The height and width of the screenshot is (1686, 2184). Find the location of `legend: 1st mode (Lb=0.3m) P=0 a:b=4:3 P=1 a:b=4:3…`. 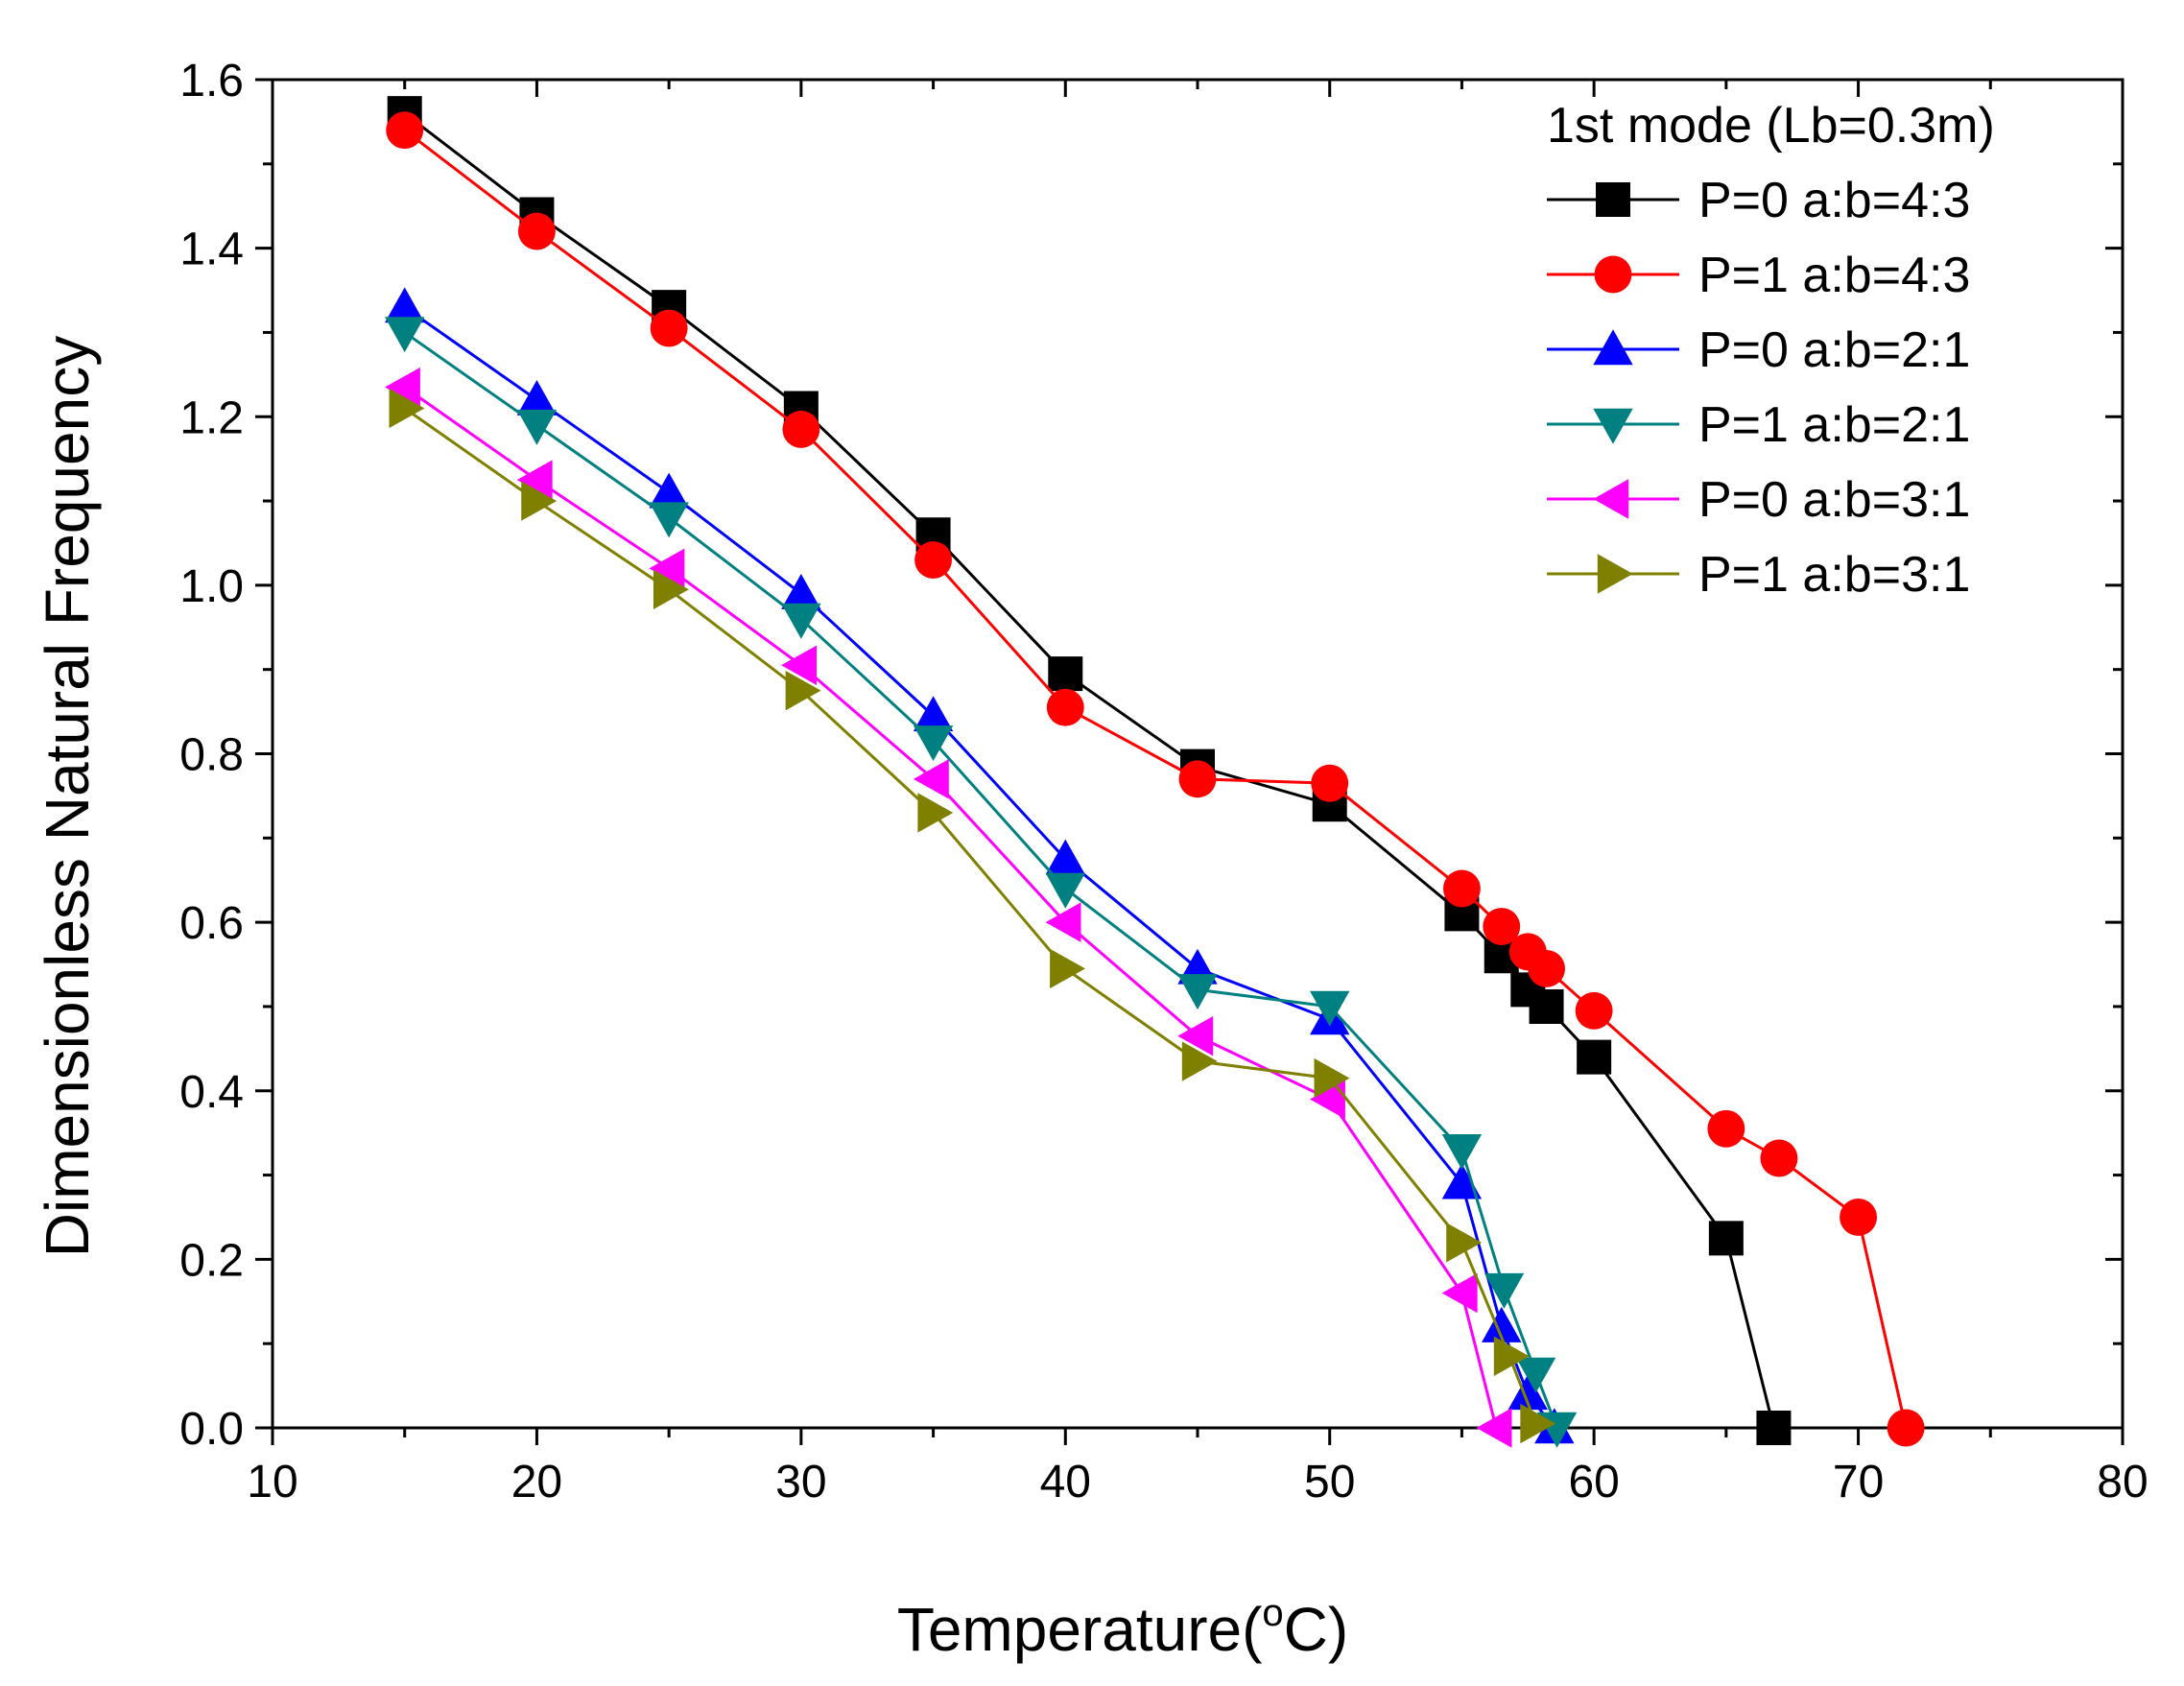

legend: 1st mode (Lb=0.3m) P=0 a:b=4:3 P=1 a:b=4:3… is located at coordinates (1771, 350).